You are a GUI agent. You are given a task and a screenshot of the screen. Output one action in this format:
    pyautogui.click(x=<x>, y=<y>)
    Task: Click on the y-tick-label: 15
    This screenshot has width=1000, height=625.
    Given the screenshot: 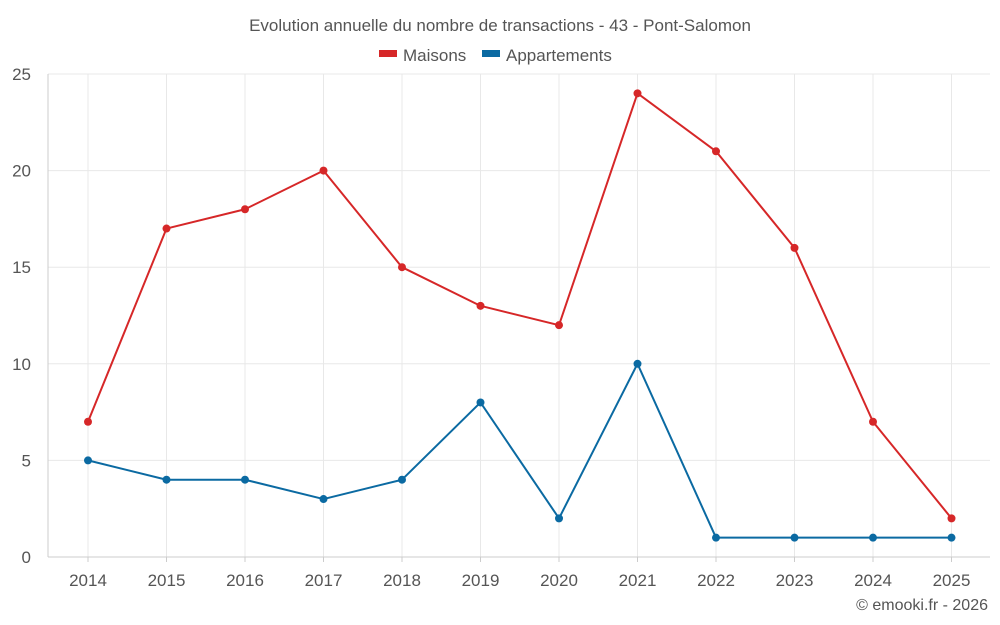 What is the action you would take?
    pyautogui.click(x=21, y=267)
    